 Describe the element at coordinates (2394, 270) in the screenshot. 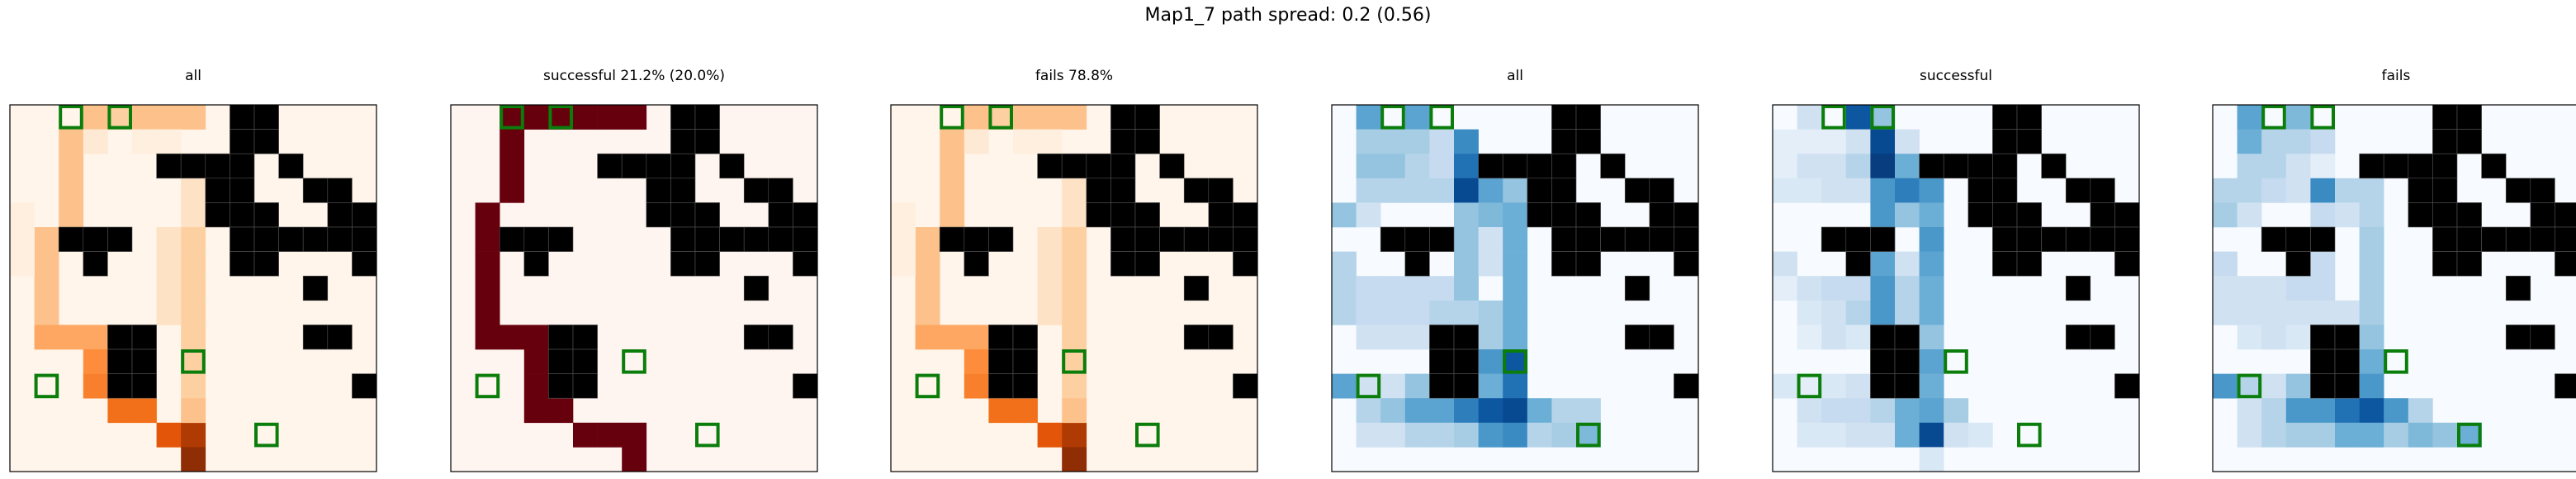

I see `heatmap-panel-6: fails` at that location.